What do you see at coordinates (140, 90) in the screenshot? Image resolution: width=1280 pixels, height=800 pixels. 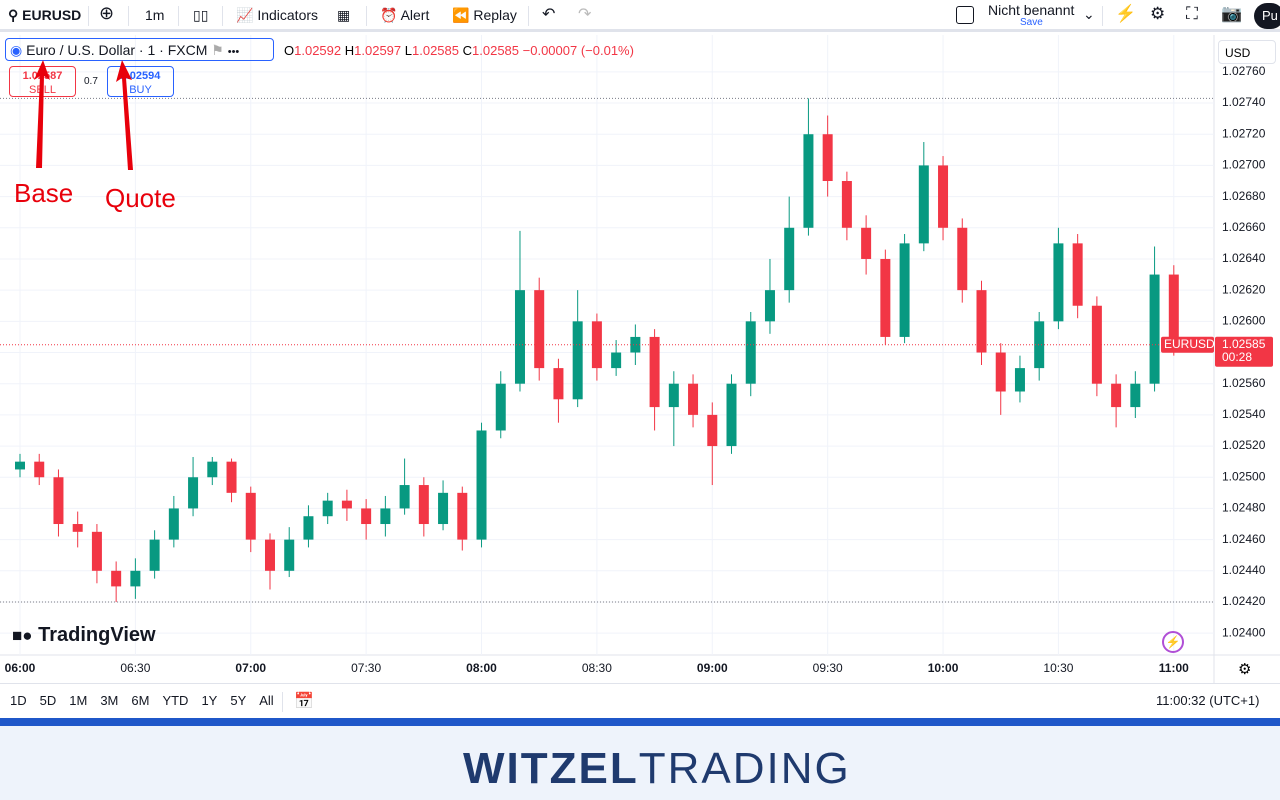 I see `buy-label: BUY` at bounding box center [140, 90].